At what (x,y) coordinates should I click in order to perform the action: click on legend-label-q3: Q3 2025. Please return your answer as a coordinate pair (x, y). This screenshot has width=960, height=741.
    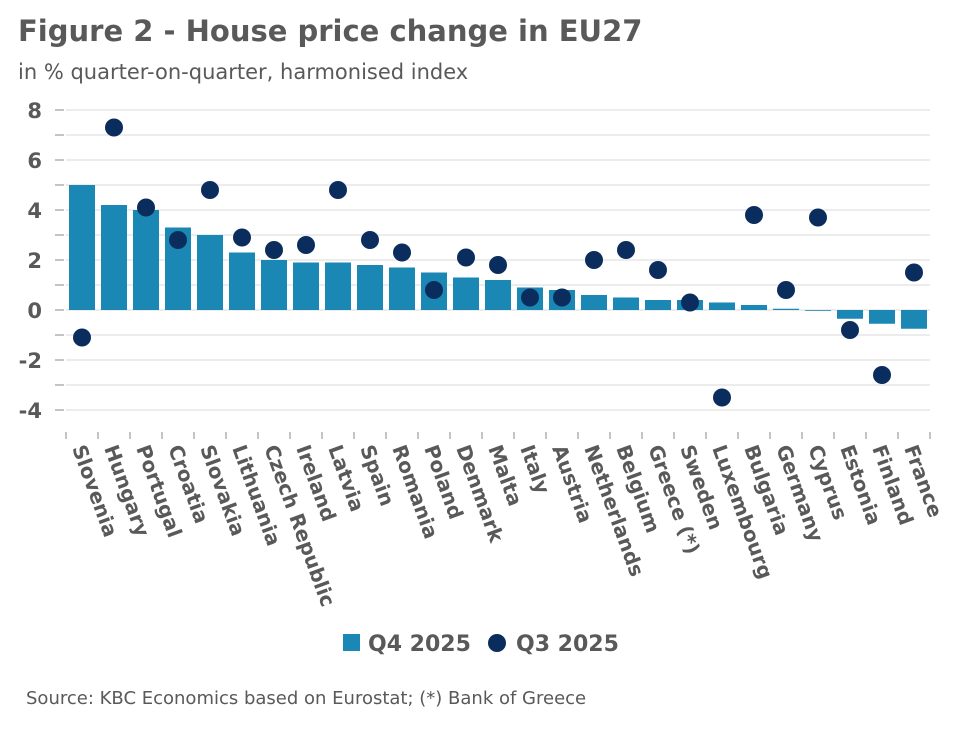
    Looking at the image, I should click on (567, 644).